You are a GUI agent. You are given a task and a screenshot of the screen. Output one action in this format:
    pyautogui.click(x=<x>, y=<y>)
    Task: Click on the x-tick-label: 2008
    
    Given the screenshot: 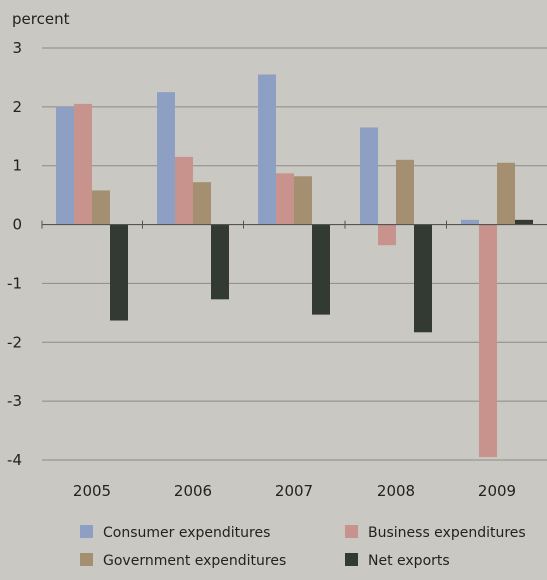 What is the action you would take?
    pyautogui.click(x=396, y=491)
    